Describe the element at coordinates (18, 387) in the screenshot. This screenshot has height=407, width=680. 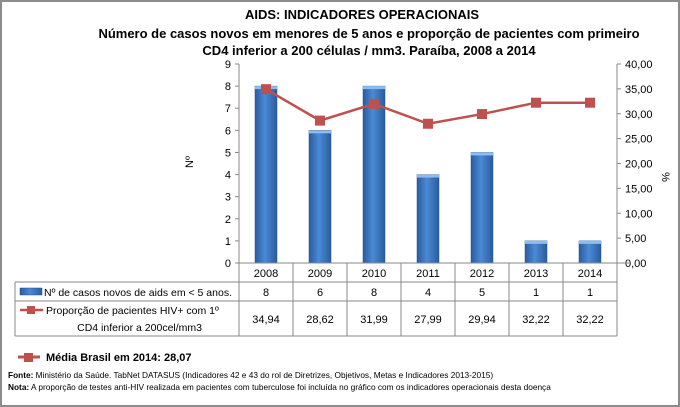
I see `footnote-label: Nota:` at that location.